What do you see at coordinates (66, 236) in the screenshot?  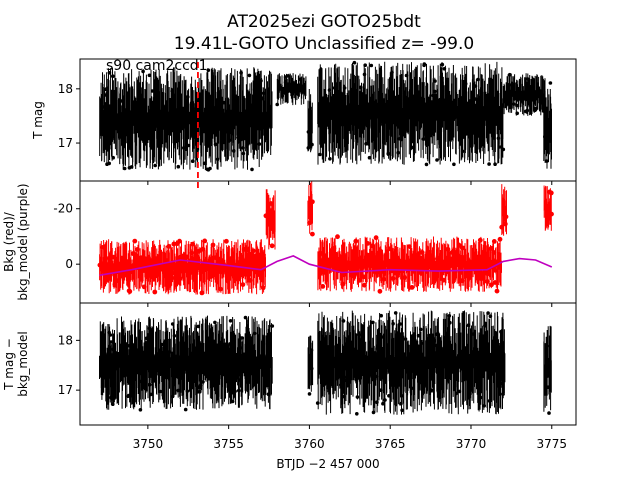 I see `middle-panel-yticks: 0 -20` at bounding box center [66, 236].